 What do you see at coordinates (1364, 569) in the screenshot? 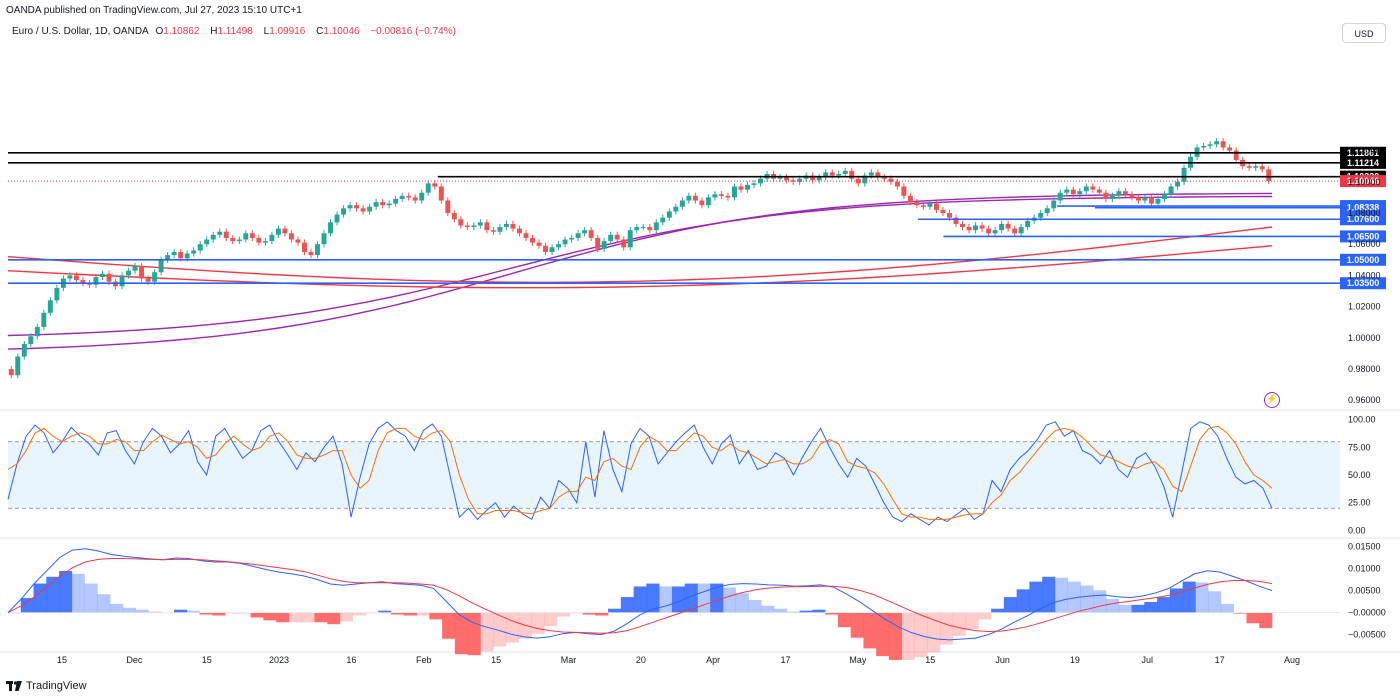
I see `macd-axis-tick: 0.01000` at bounding box center [1364, 569].